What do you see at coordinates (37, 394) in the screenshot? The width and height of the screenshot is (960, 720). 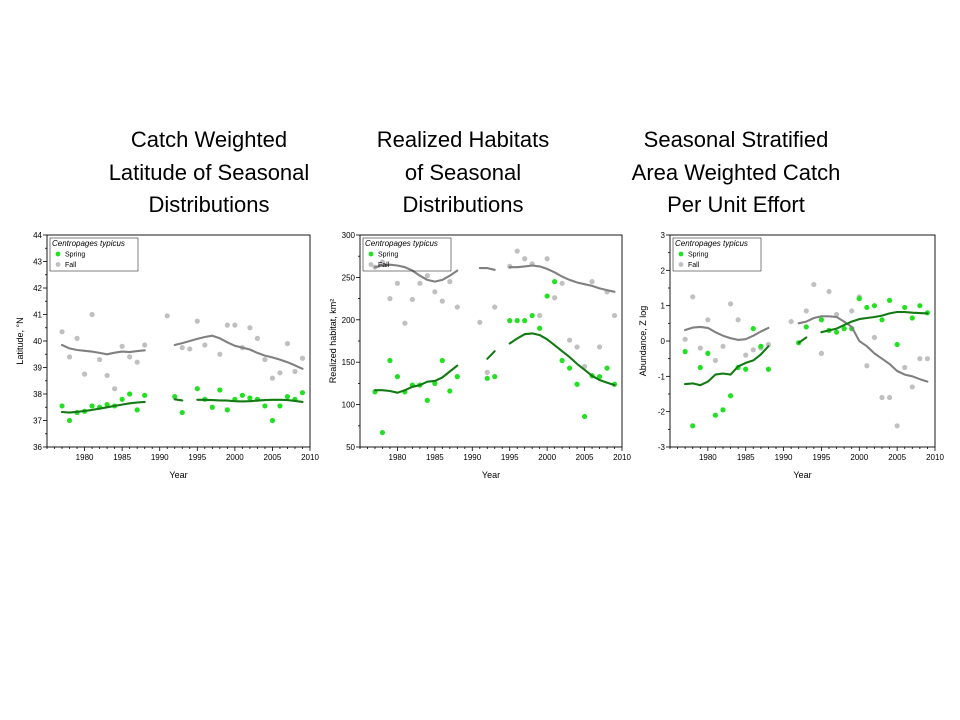 I see `y-tick-label: 38` at bounding box center [37, 394].